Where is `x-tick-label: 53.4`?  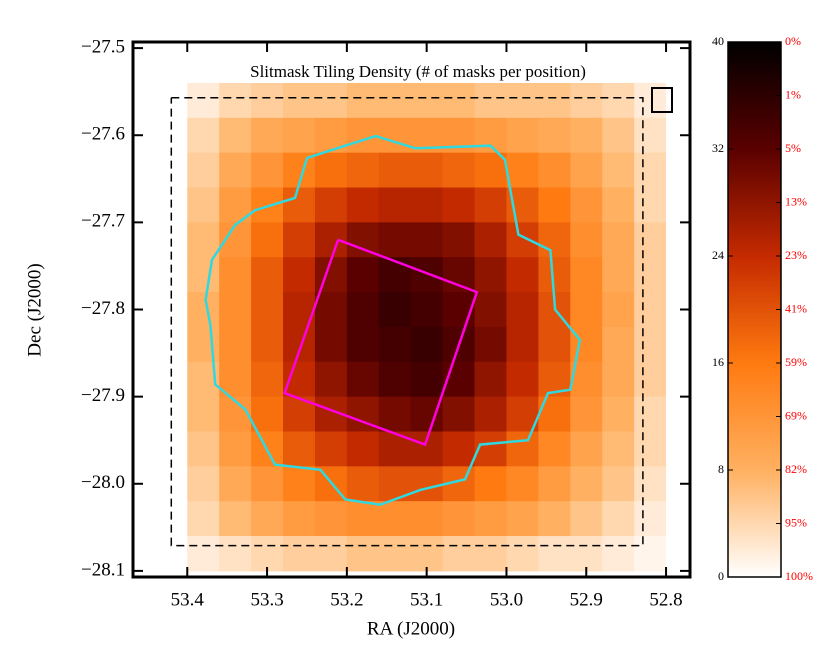
x-tick-label: 53.4 is located at coordinates (188, 599).